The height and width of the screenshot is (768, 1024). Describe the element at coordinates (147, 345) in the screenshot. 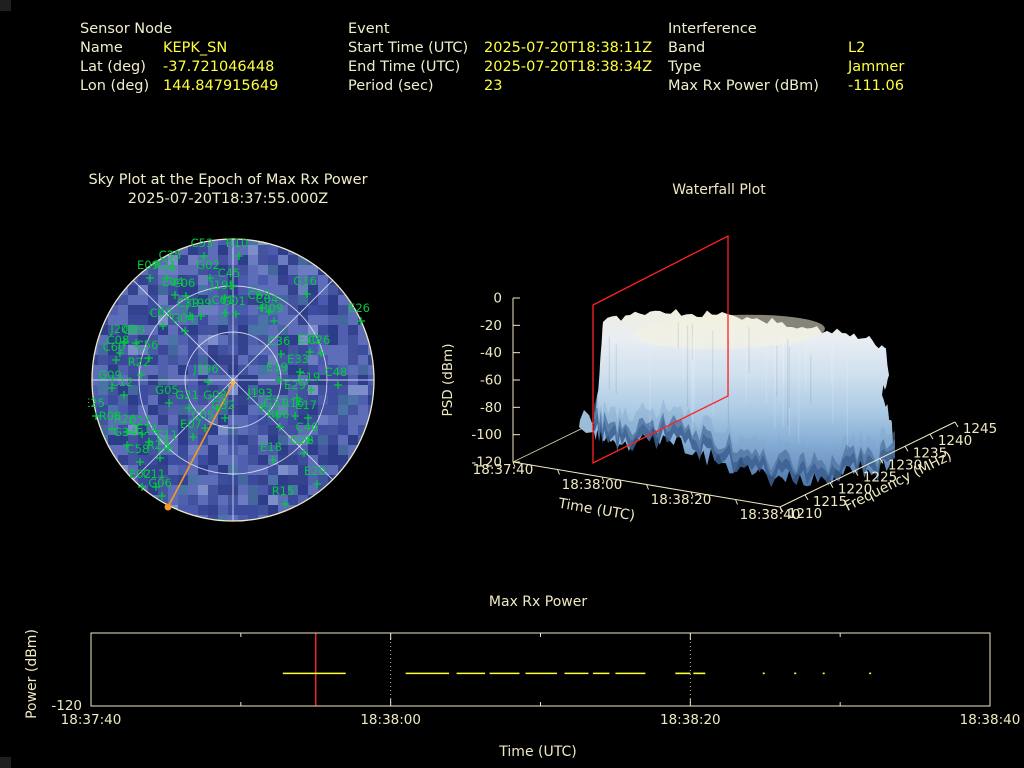

I see `satellite-label: C56` at that location.